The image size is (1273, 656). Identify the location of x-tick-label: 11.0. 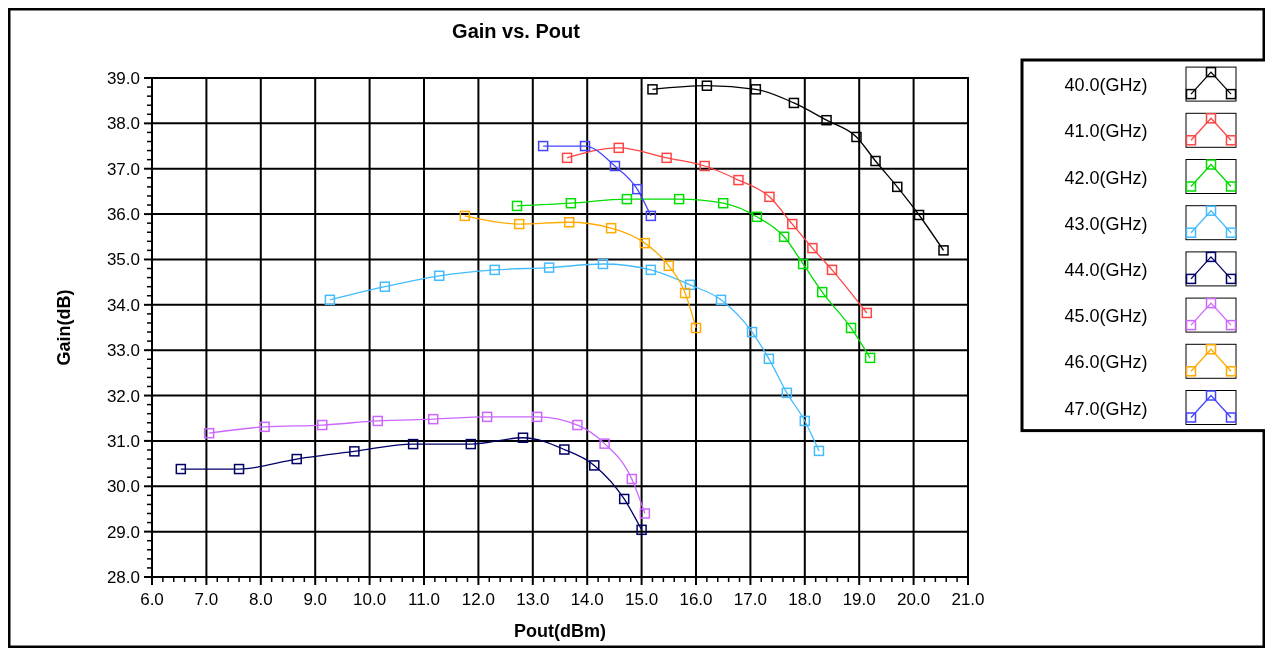
(424, 599).